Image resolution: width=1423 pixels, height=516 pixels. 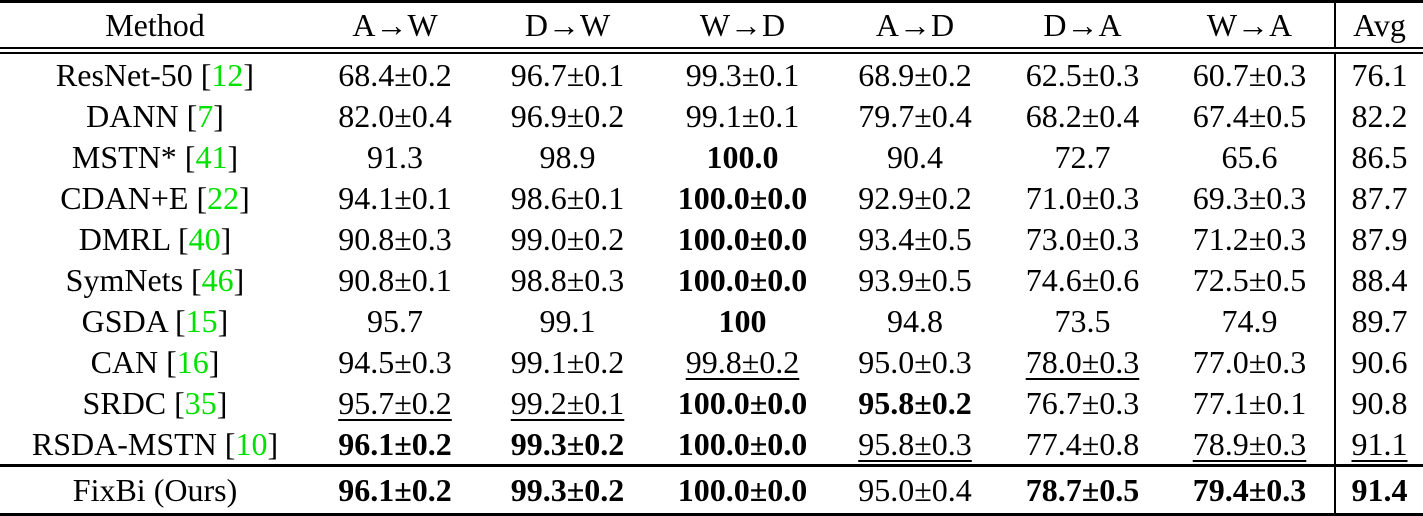 I want to click on value-cell: 65.6, so click(x=1249, y=156).